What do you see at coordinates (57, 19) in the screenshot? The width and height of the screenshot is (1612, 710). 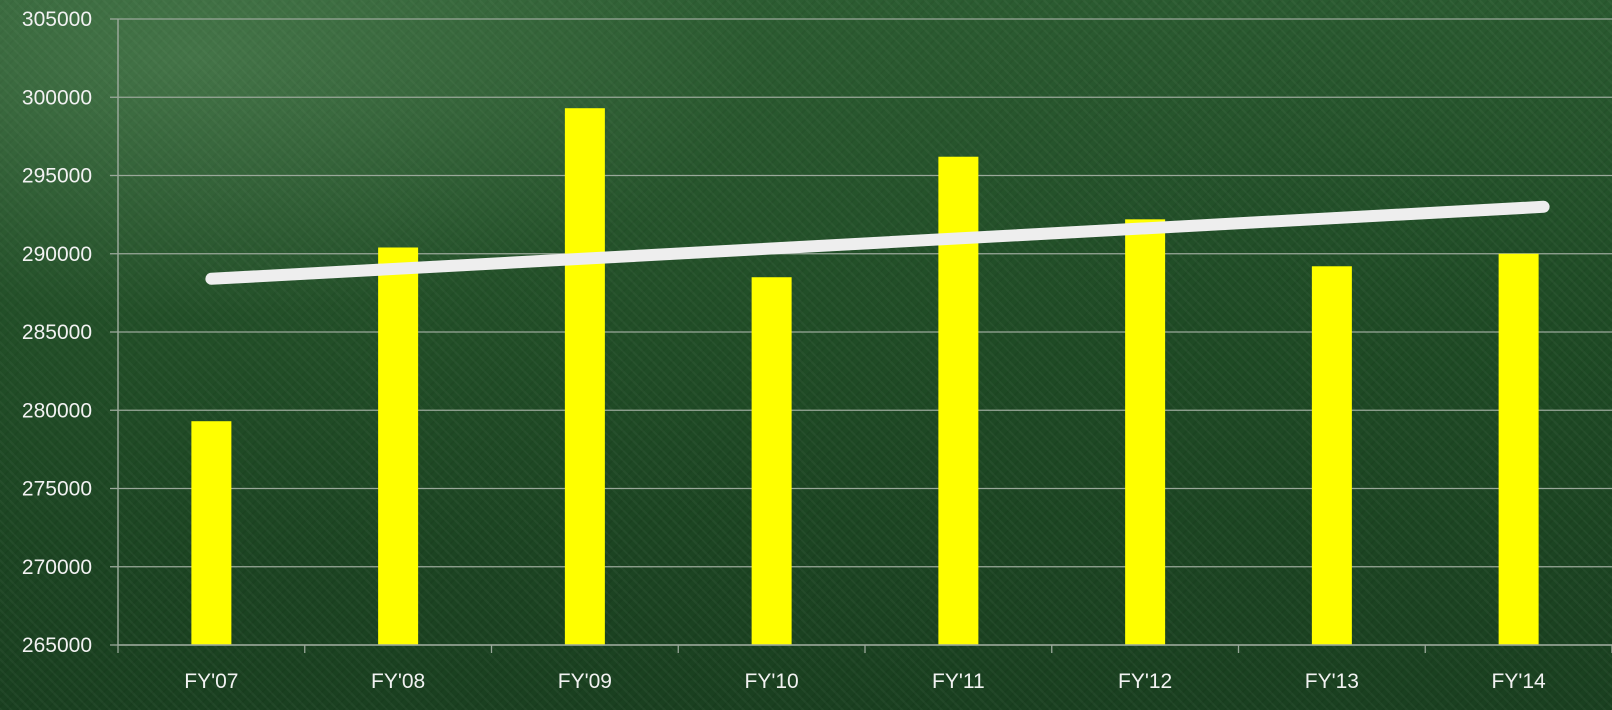 I see `y-tick-label: 305000` at bounding box center [57, 19].